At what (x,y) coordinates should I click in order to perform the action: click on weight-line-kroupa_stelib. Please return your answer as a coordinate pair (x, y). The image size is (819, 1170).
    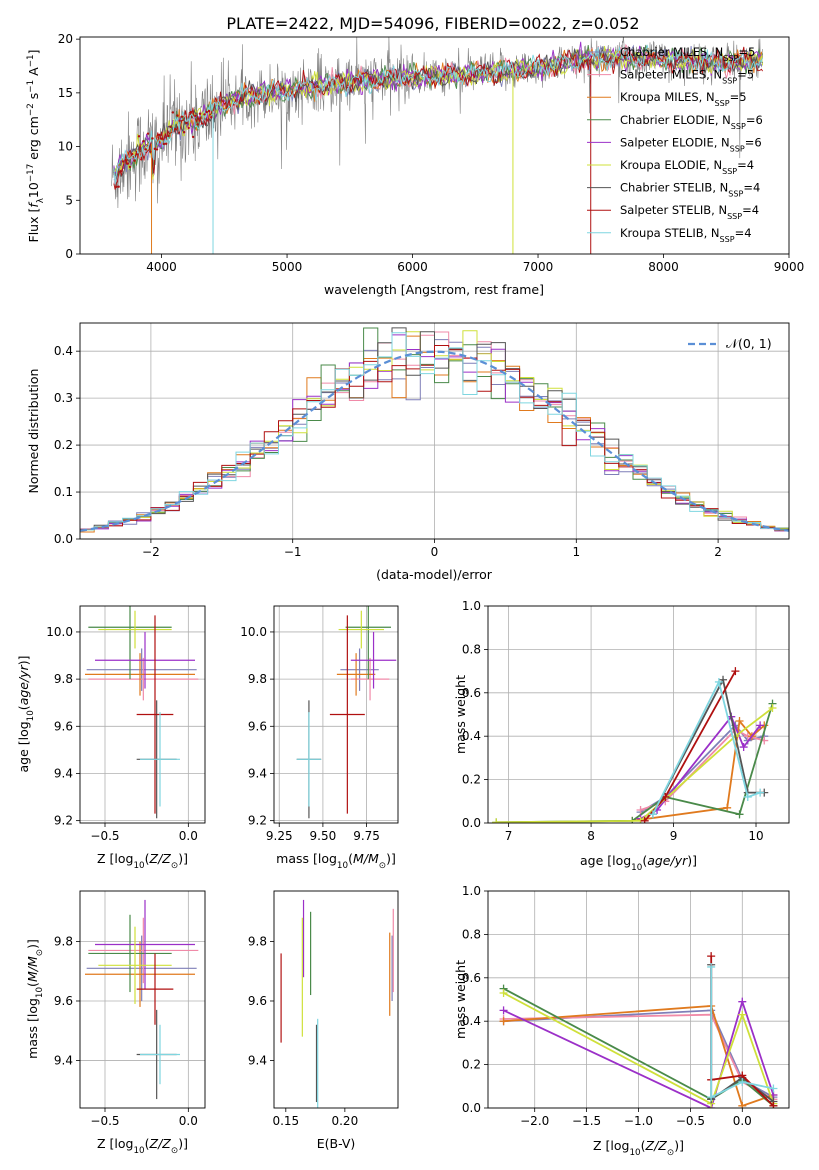
    Looking at the image, I should click on (742, 1033).